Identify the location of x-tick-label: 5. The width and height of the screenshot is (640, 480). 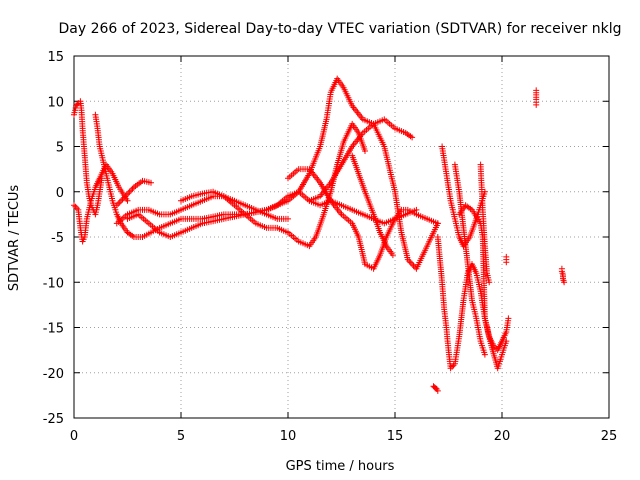
(181, 436).